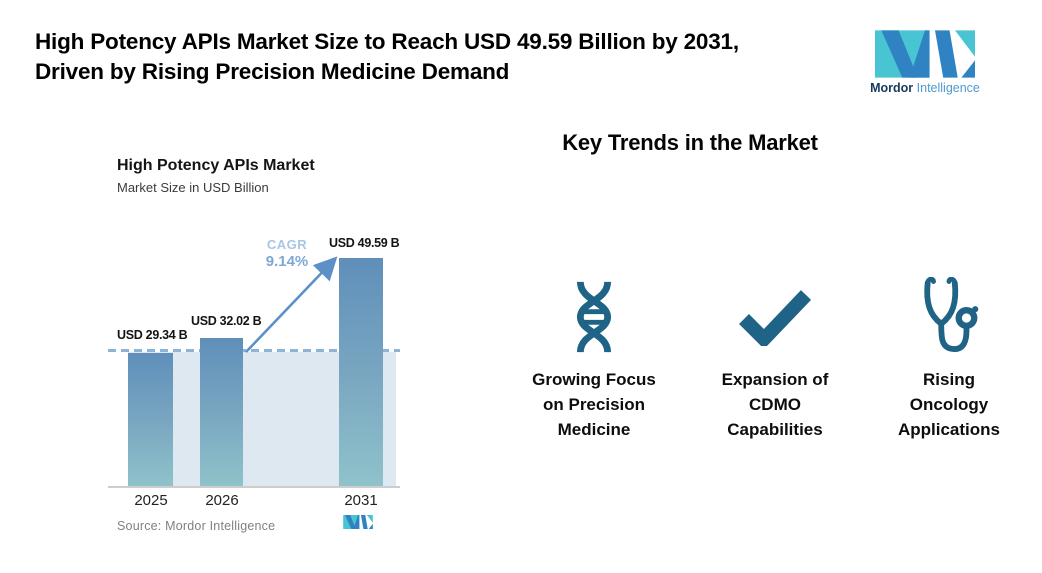 Image resolution: width=1042 pixels, height=573 pixels. I want to click on cagr-label: CAGR, so click(287, 244).